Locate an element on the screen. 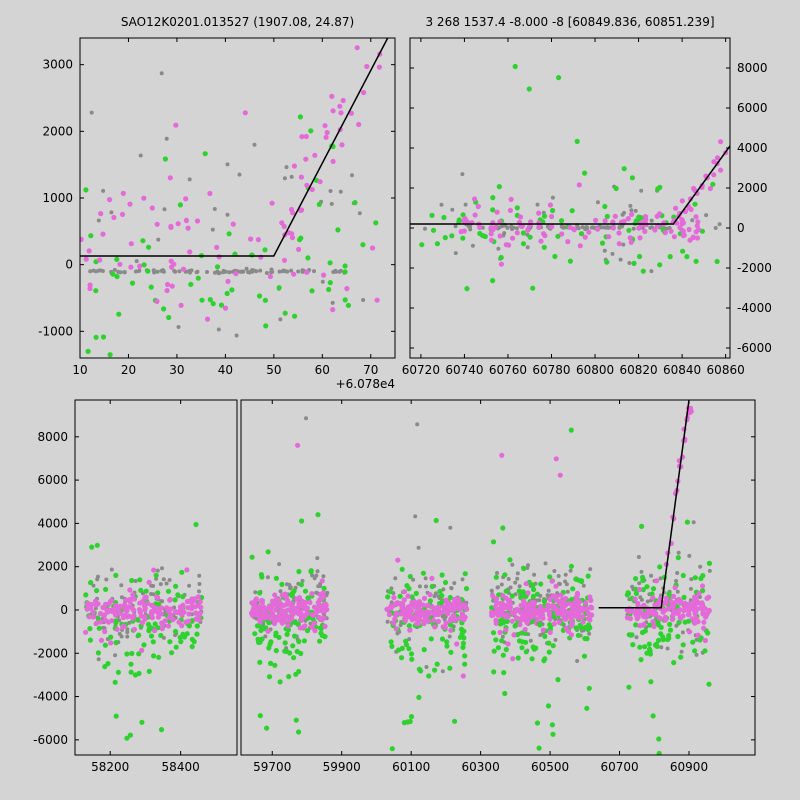 The height and width of the screenshot is (800, 800). x-tick-label: 60800 is located at coordinates (595, 370).